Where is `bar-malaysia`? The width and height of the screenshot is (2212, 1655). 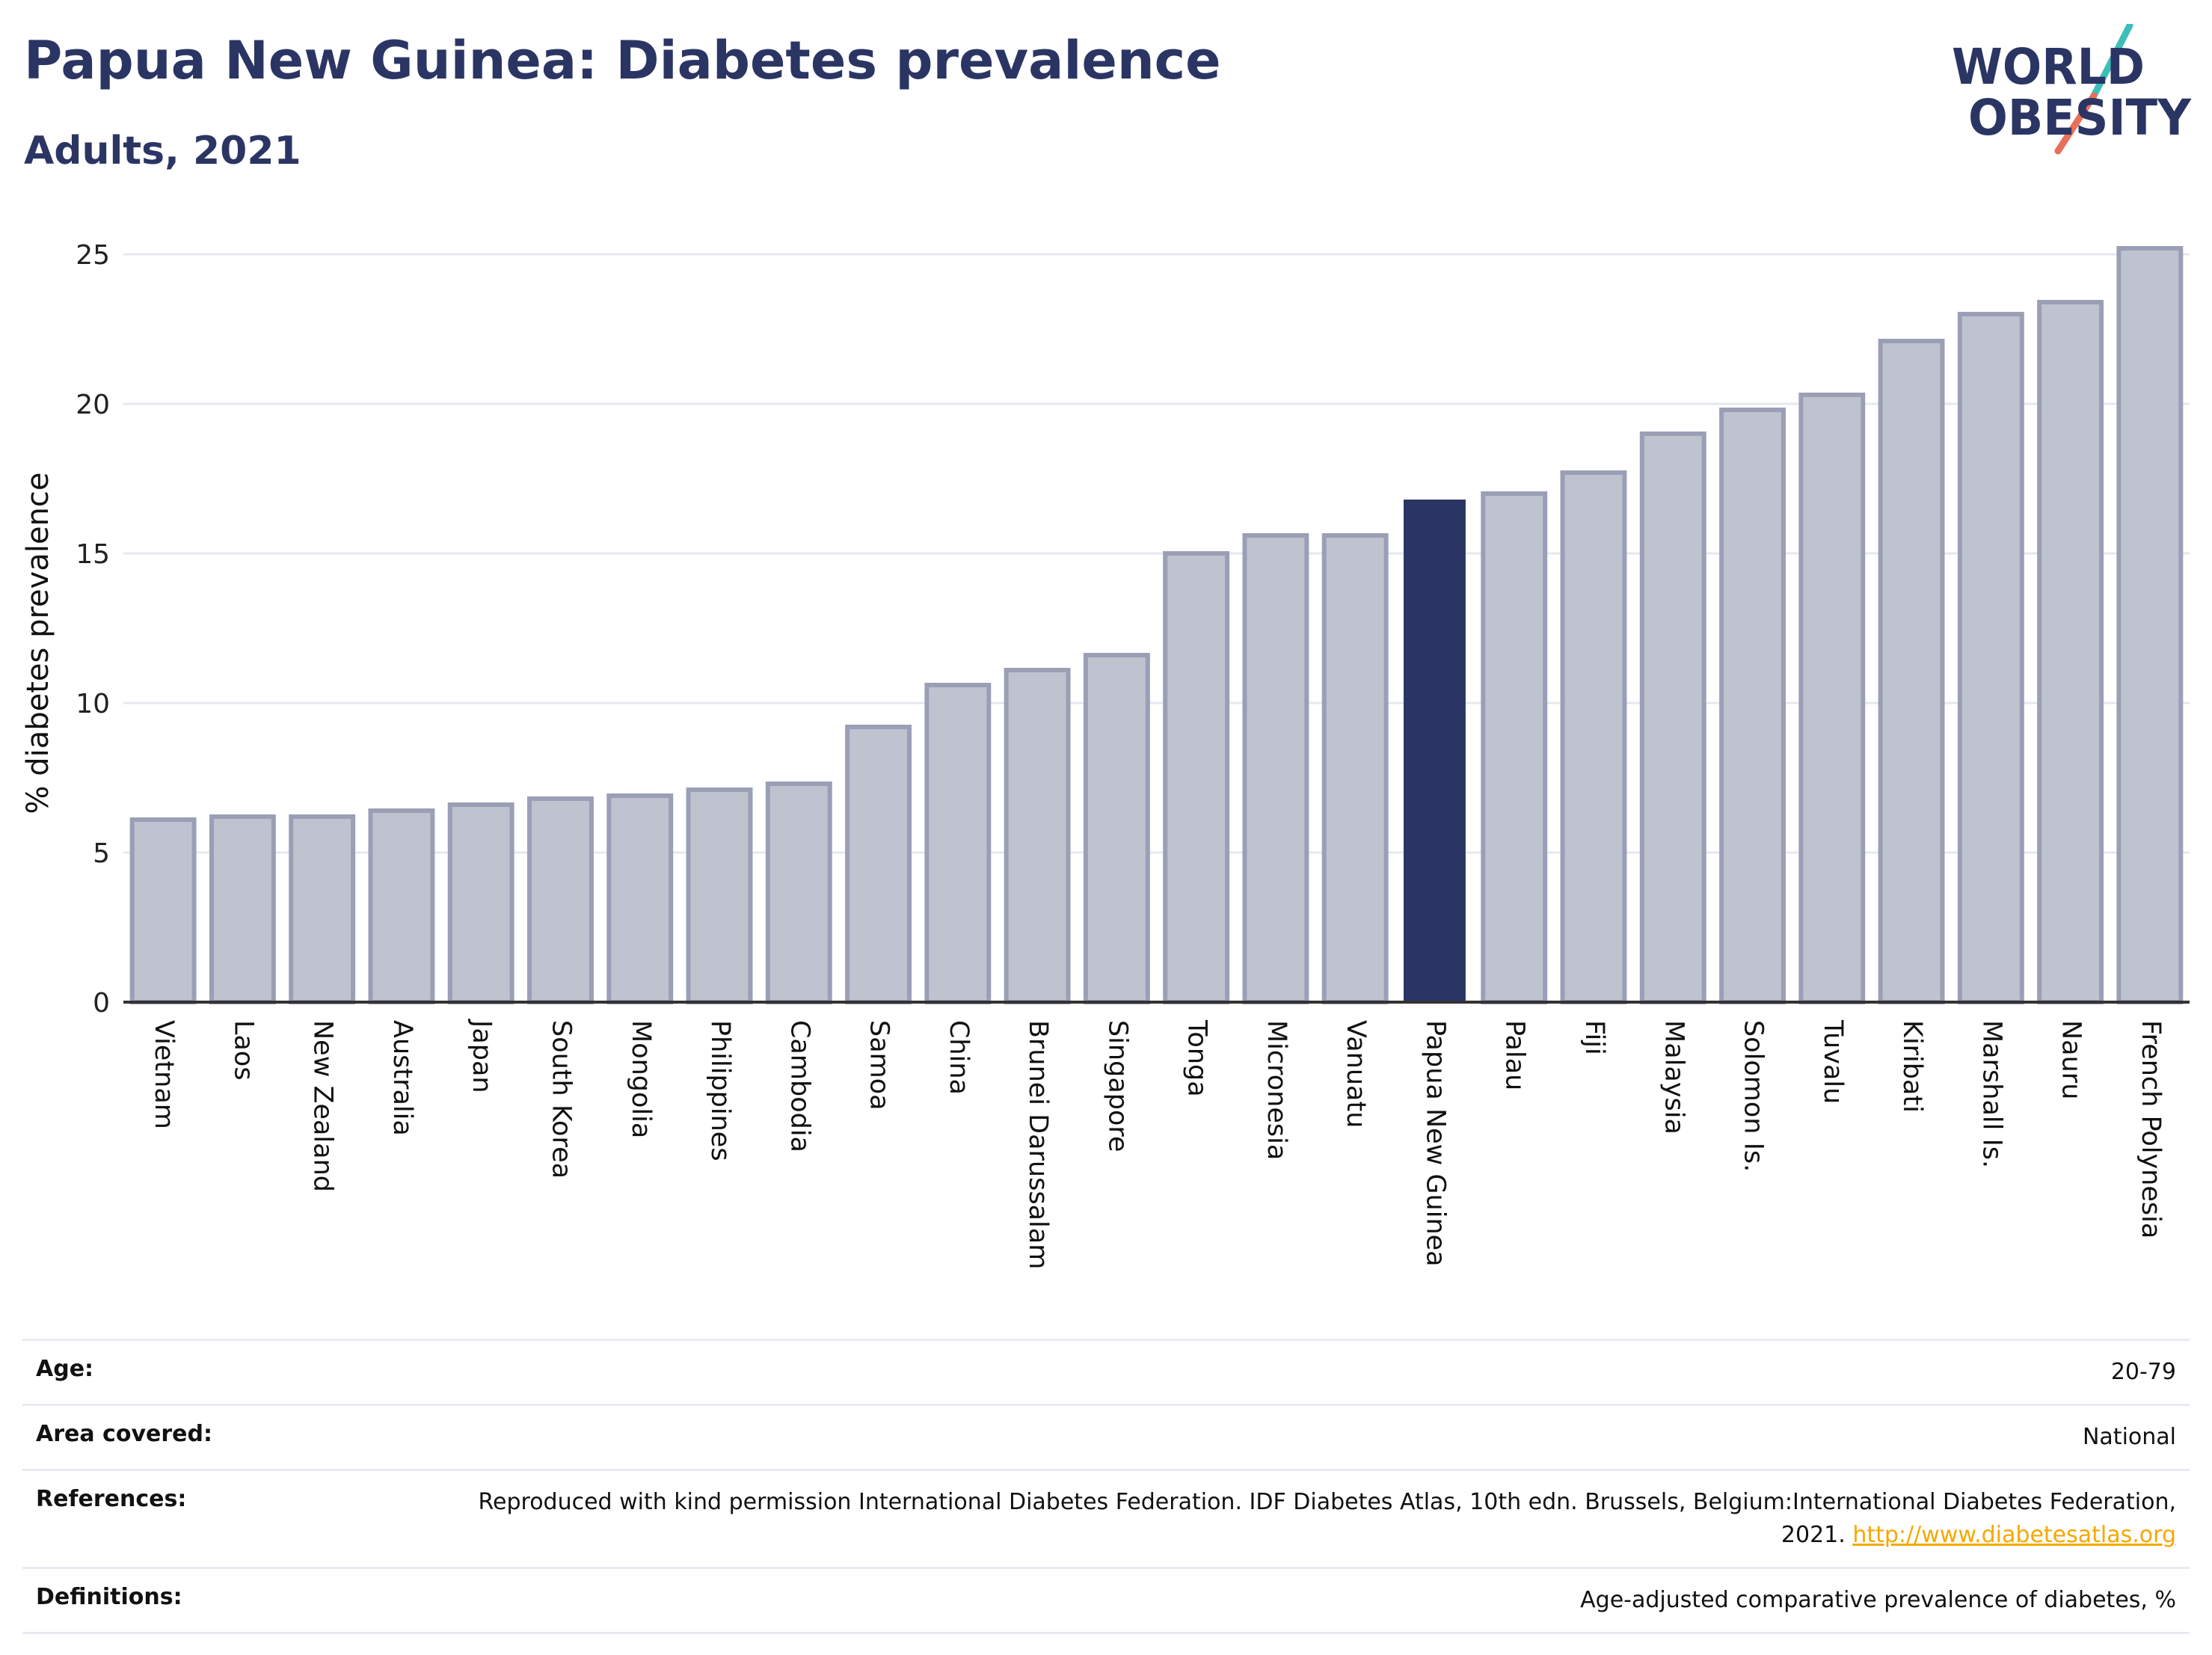 bar-malaysia is located at coordinates (1672, 718).